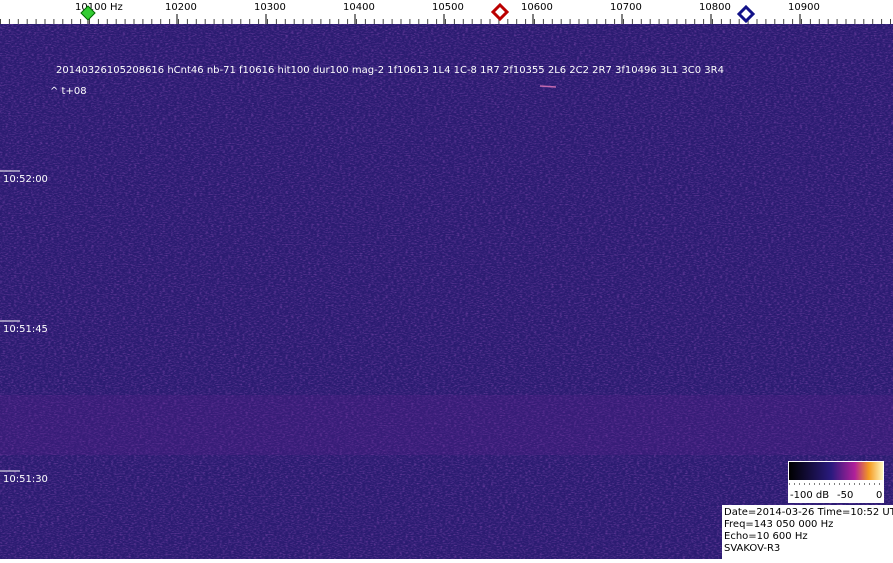  Describe the element at coordinates (845, 495) in the screenshot. I see `colorbar-label: -50` at that location.